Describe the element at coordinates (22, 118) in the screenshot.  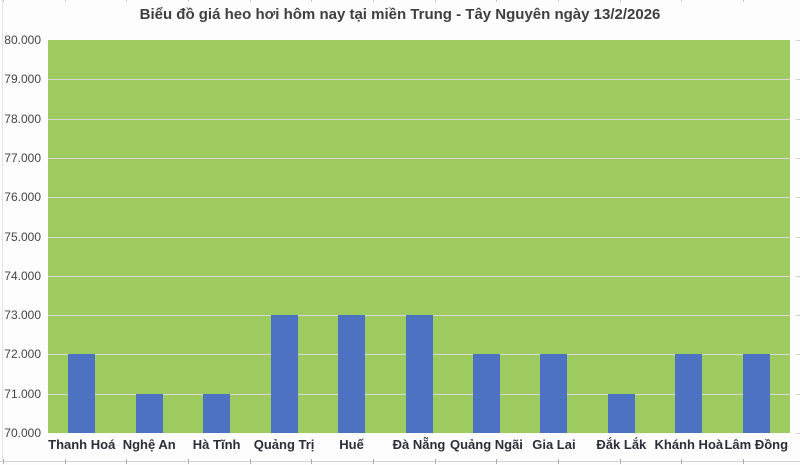
I see `y-axis-label: 78.000` at that location.